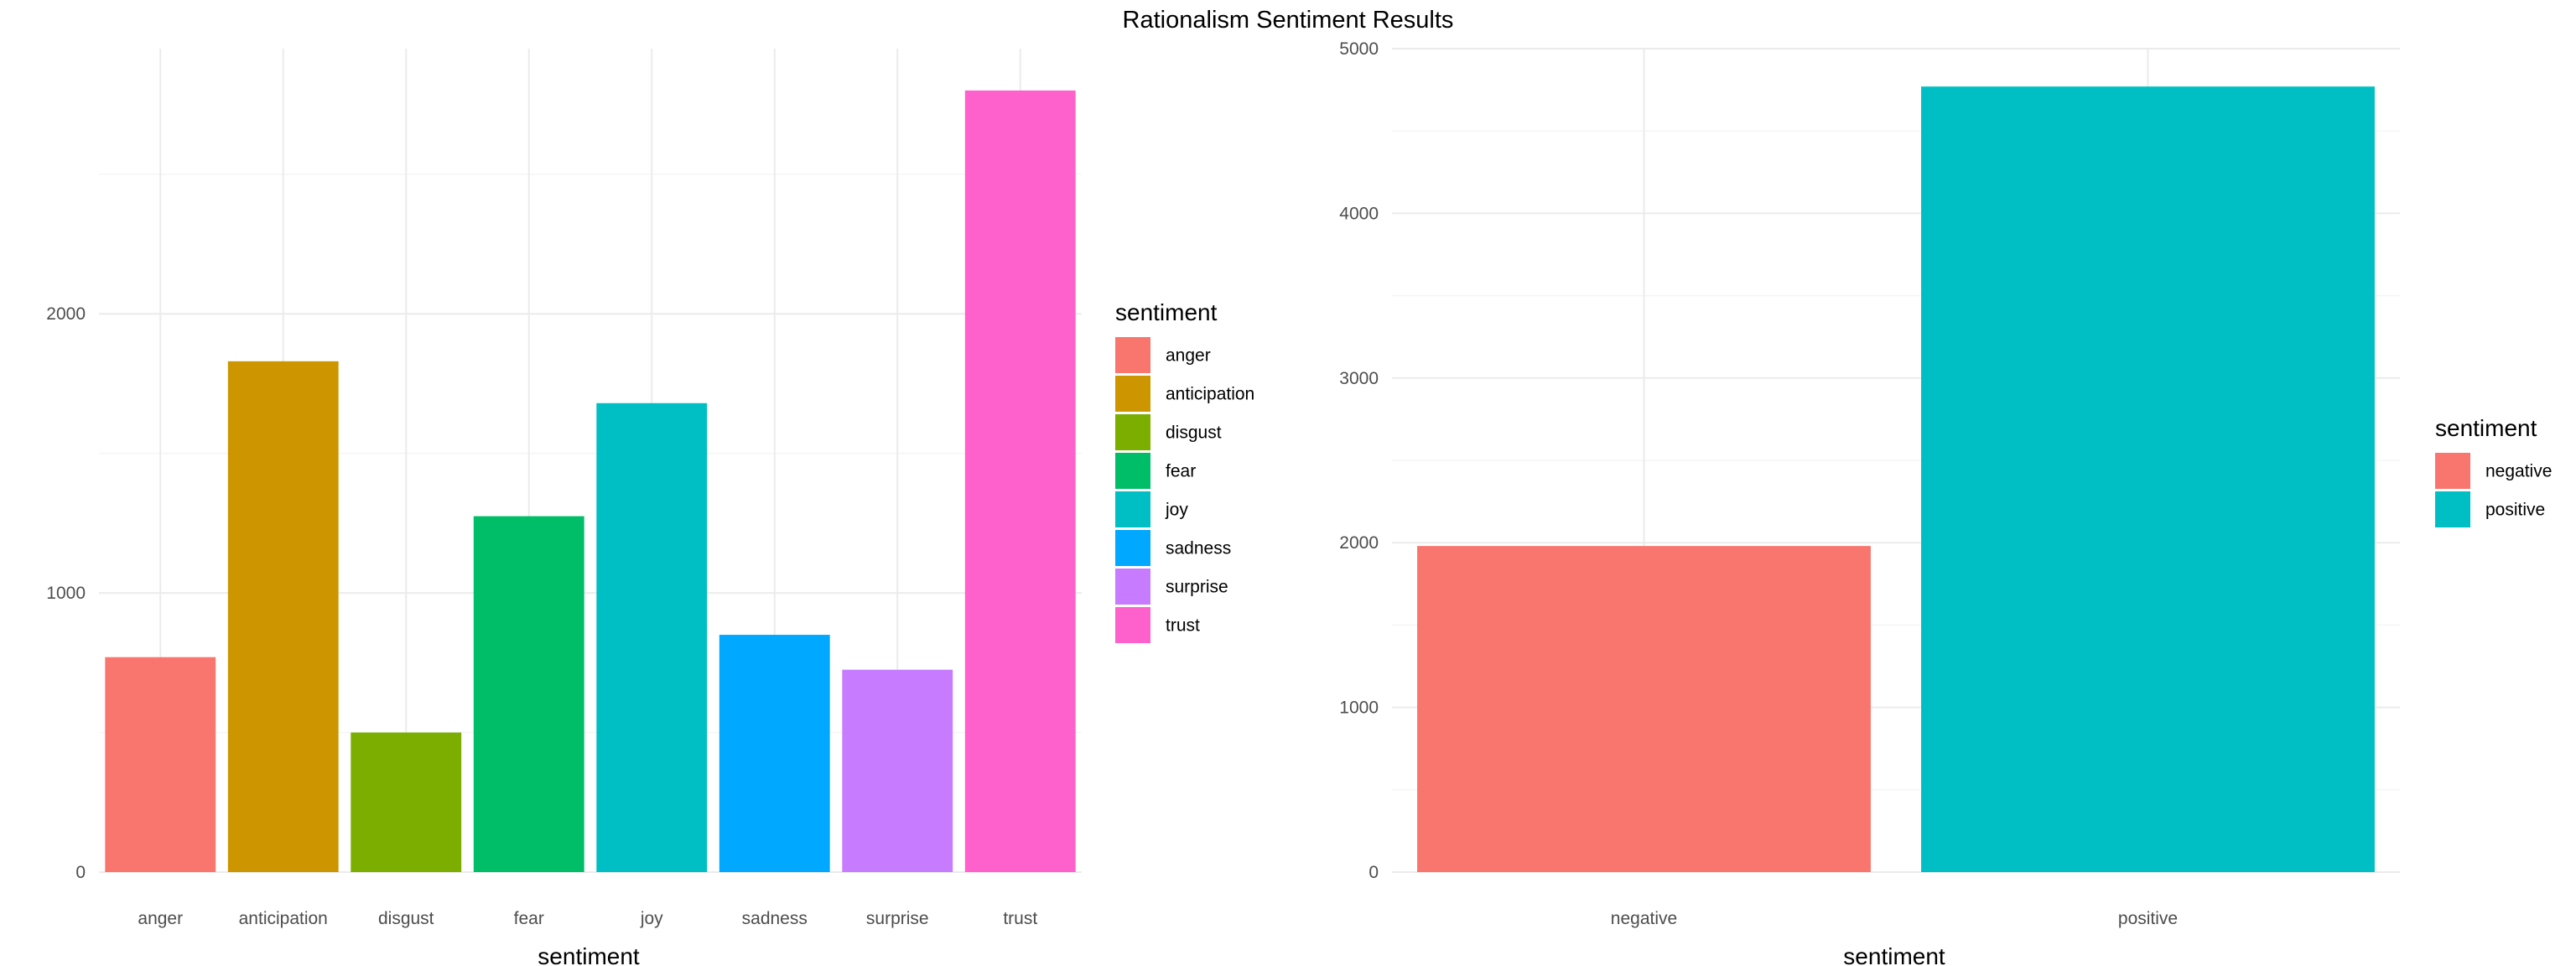  I want to click on legend-label: disgust, so click(1194, 433).